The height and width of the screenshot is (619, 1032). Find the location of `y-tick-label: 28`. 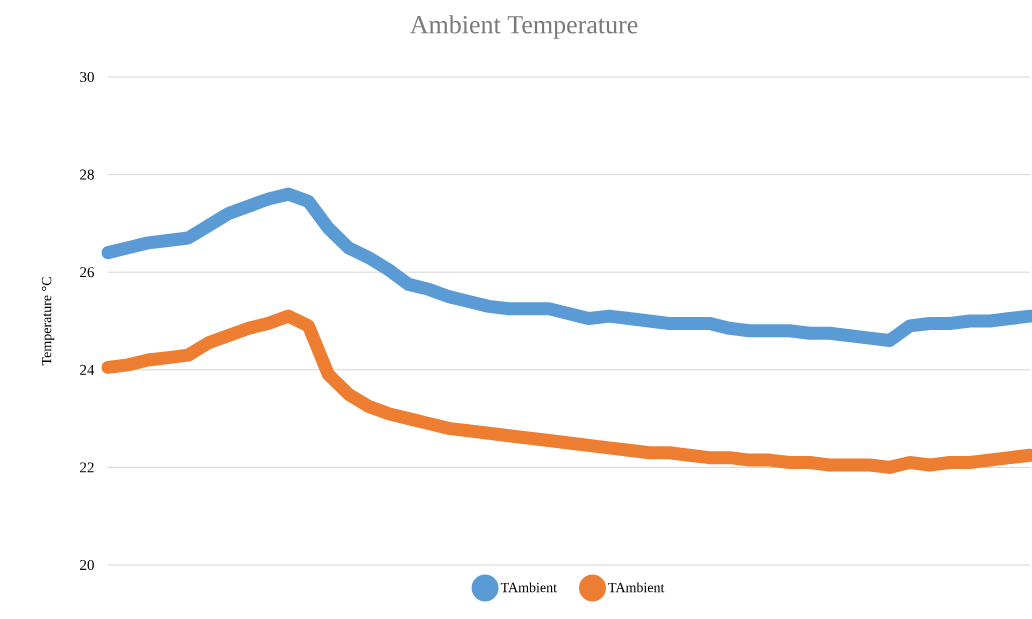

y-tick-label: 28 is located at coordinates (87, 174).